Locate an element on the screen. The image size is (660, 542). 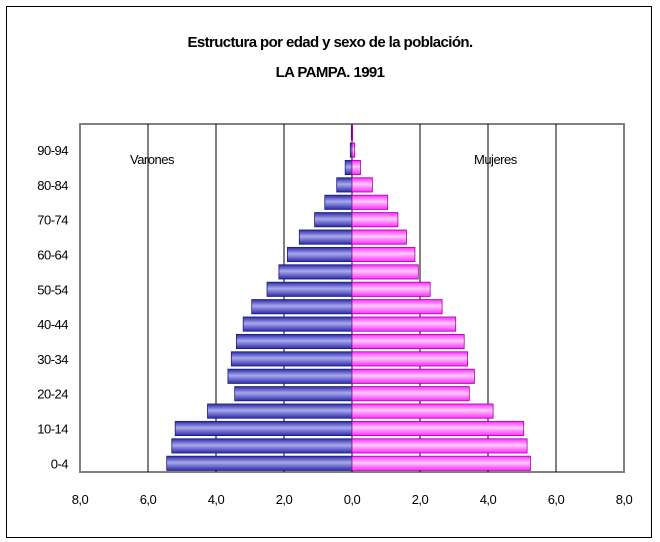
y-tick-label: 60-64 is located at coordinates (52, 255).